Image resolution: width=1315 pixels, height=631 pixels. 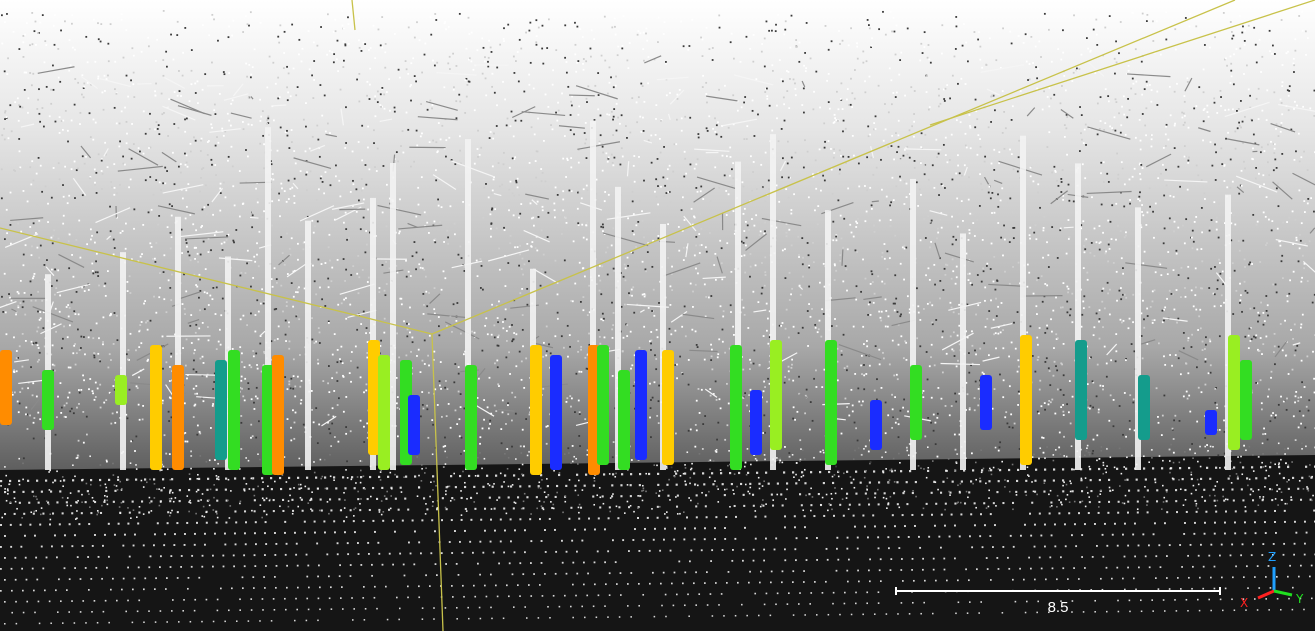 I want to click on x-axis-label: X, so click(x=1244, y=603).